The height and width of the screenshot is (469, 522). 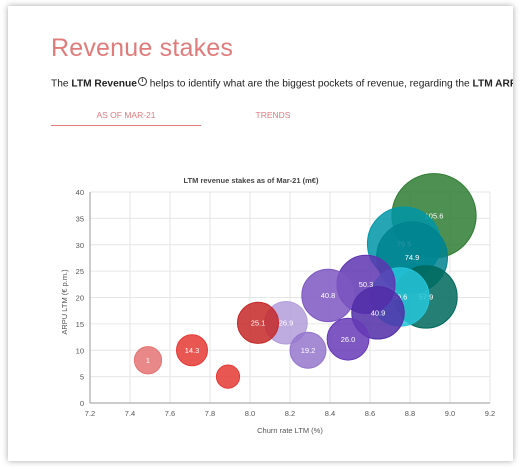 I want to click on ltm-revenue-term: LTM Revenue, so click(x=104, y=84).